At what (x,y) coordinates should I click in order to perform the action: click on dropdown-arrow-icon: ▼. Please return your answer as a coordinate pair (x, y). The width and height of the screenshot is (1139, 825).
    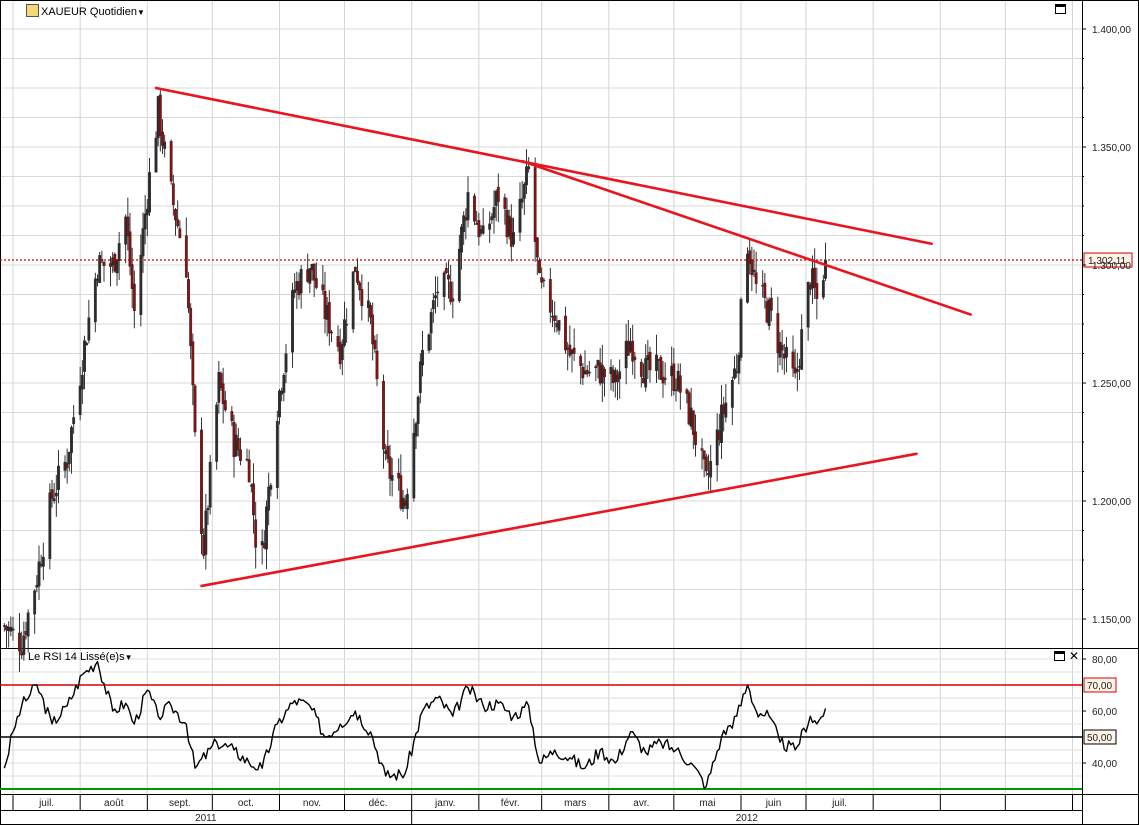
    Looking at the image, I should click on (141, 12).